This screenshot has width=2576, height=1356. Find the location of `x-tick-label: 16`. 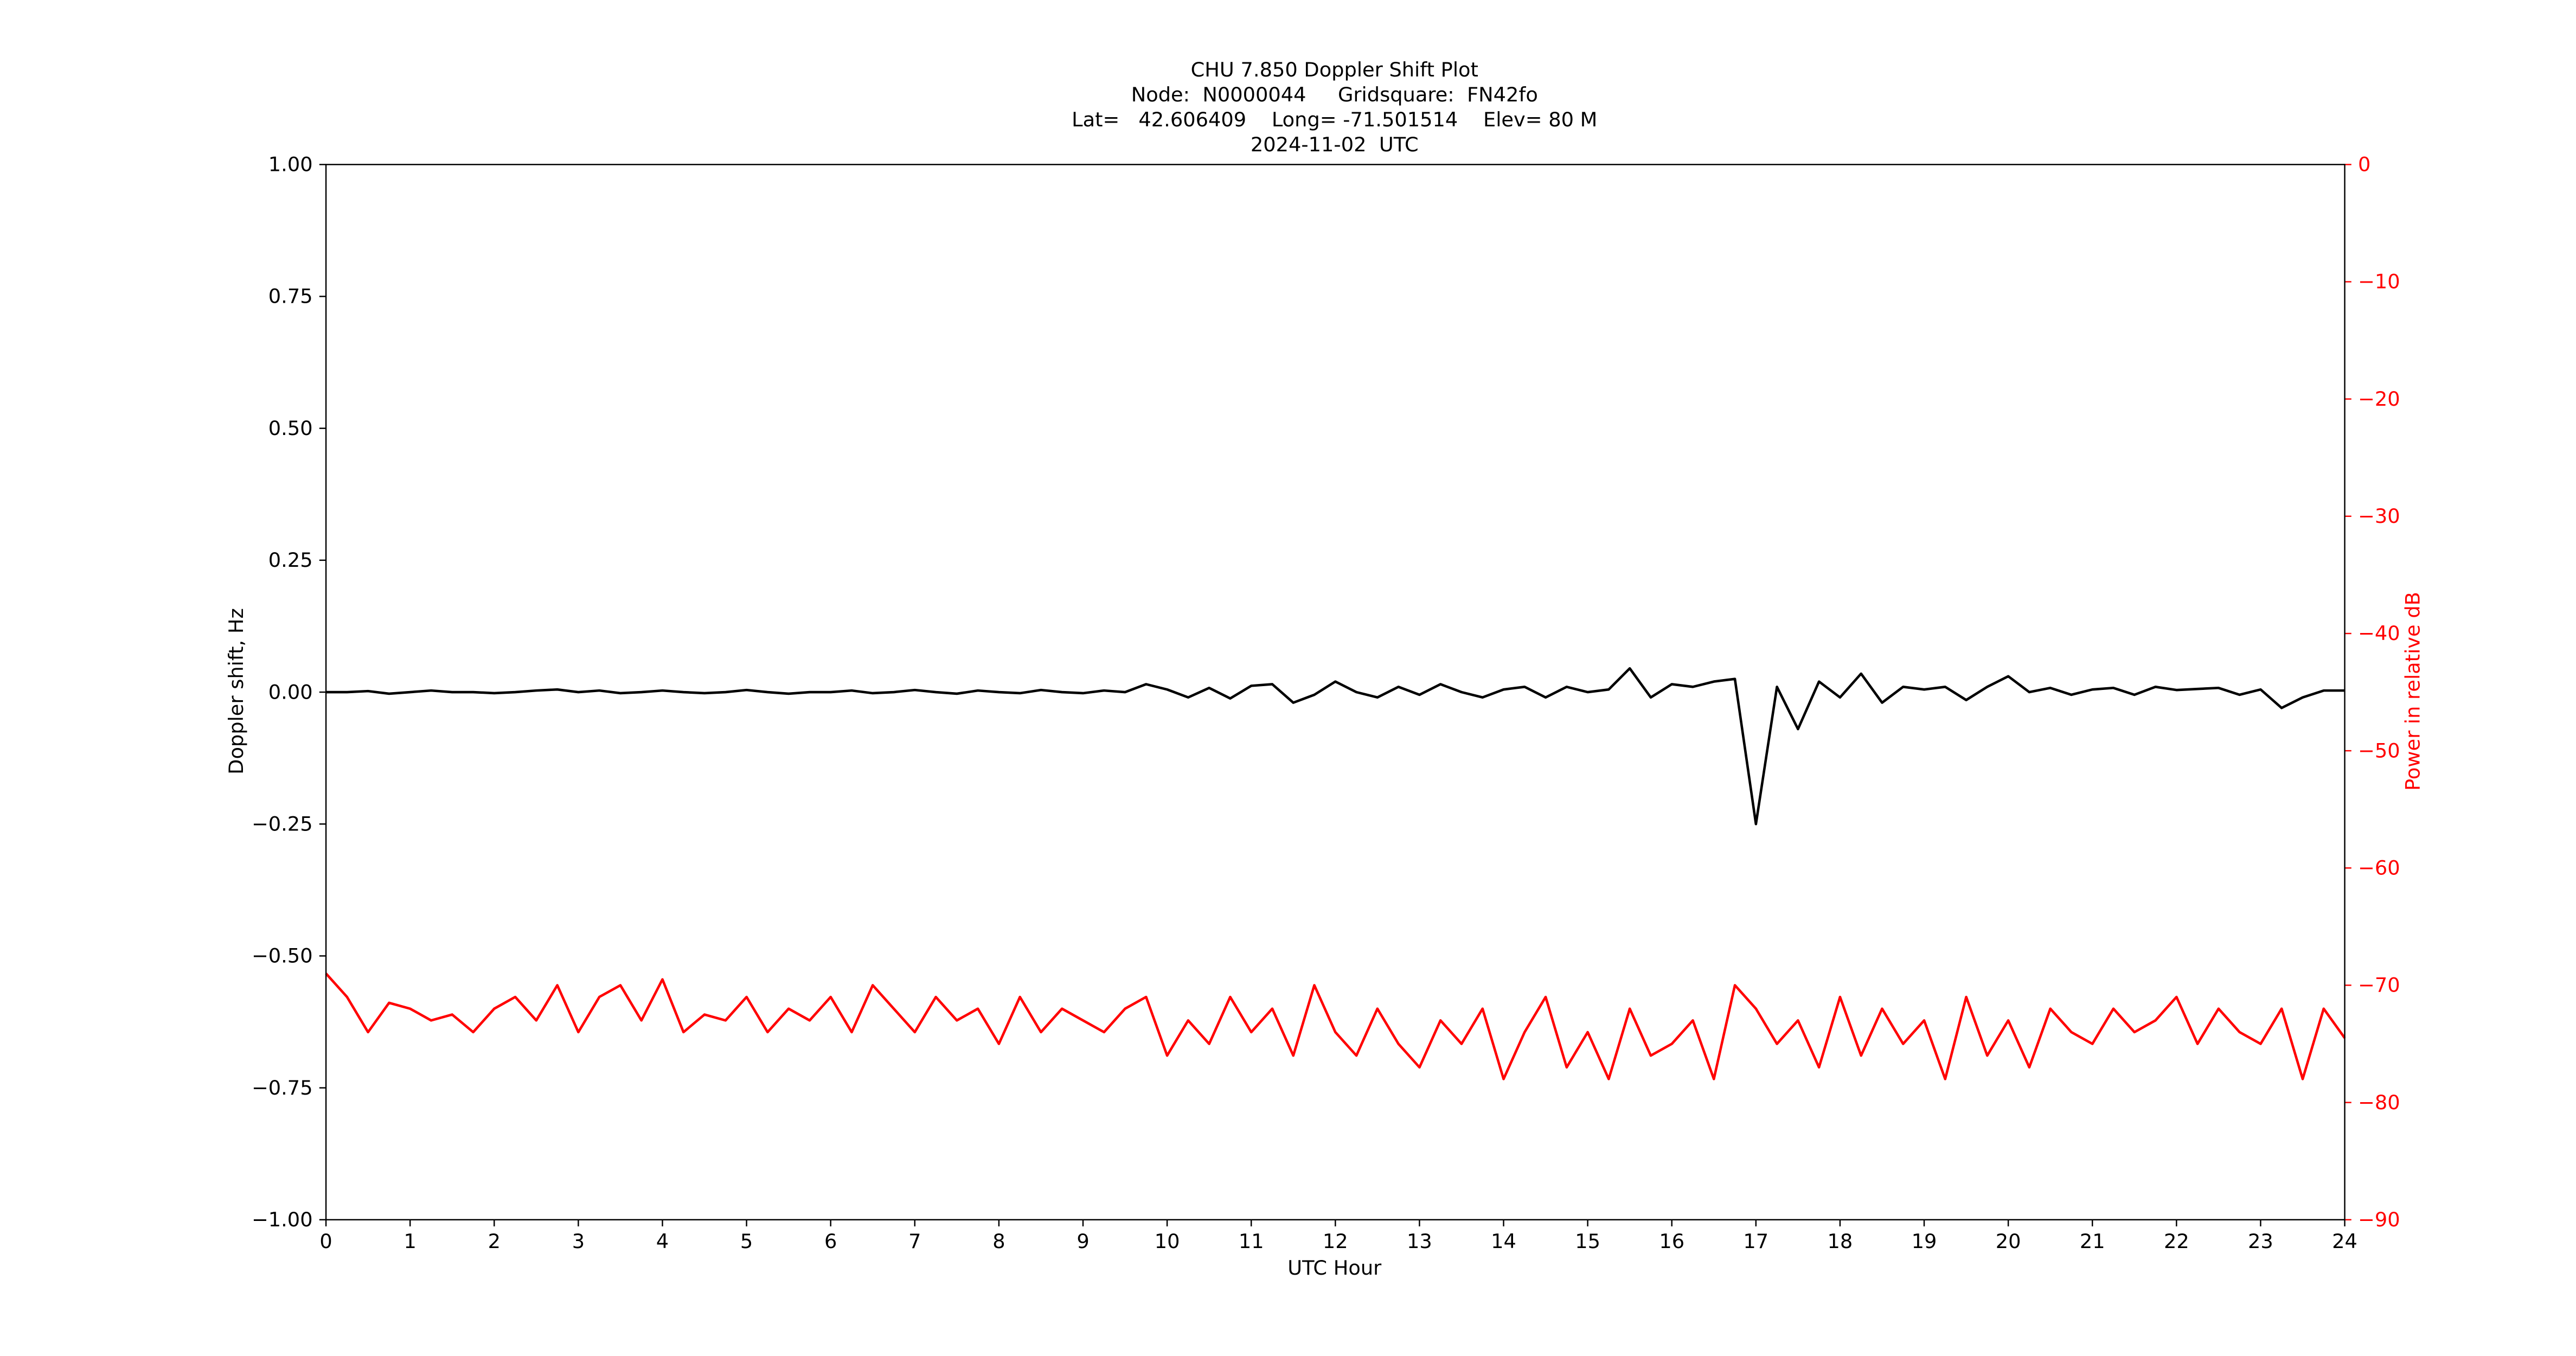

x-tick-label: 16 is located at coordinates (1671, 1241).